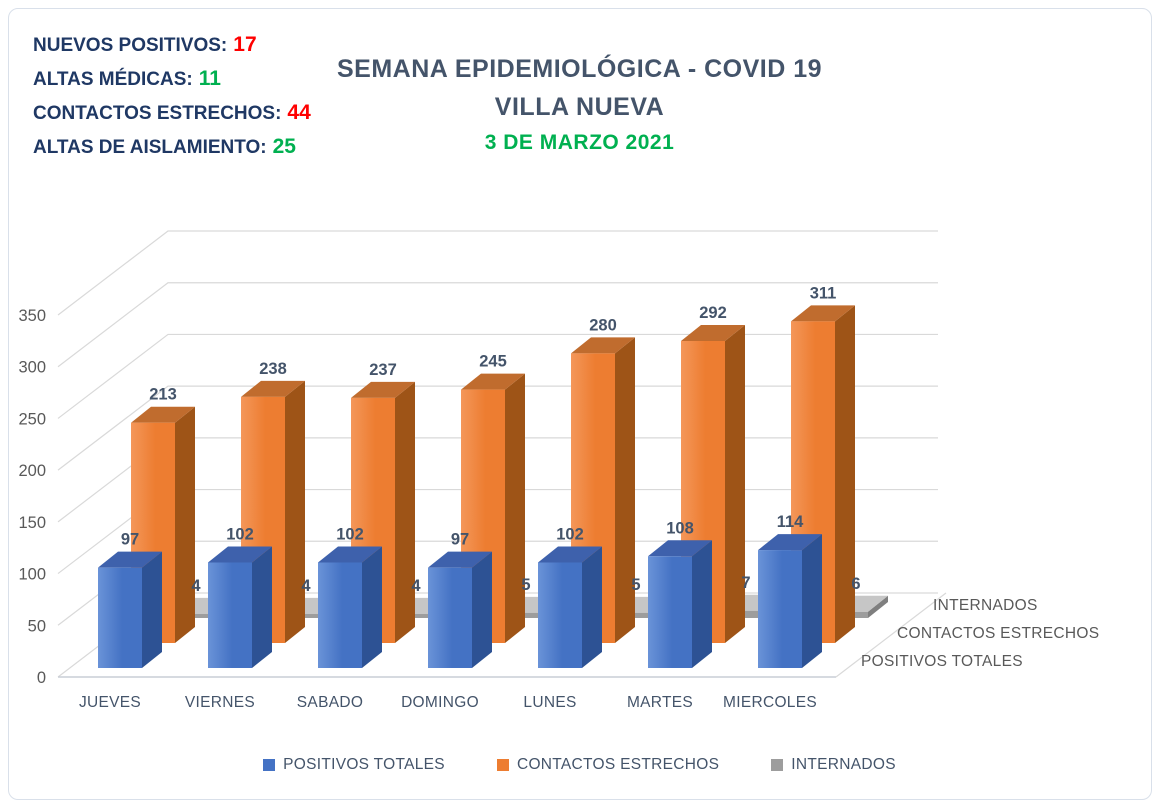  Describe the element at coordinates (618, 764) in the screenshot. I see `legend-label: CONTACTOS ESTRECHOS` at that location.